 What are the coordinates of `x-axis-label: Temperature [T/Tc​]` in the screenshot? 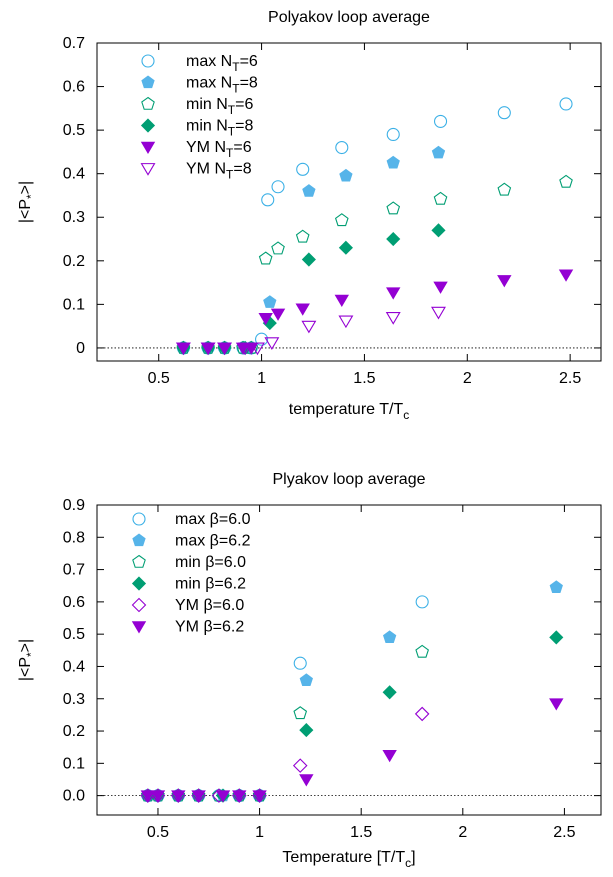 It's located at (348, 859).